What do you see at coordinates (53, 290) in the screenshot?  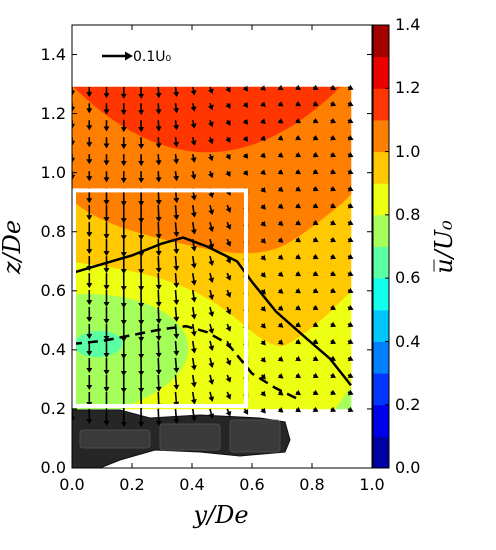 I see `y-tick-label-3: 0.6` at bounding box center [53, 290].